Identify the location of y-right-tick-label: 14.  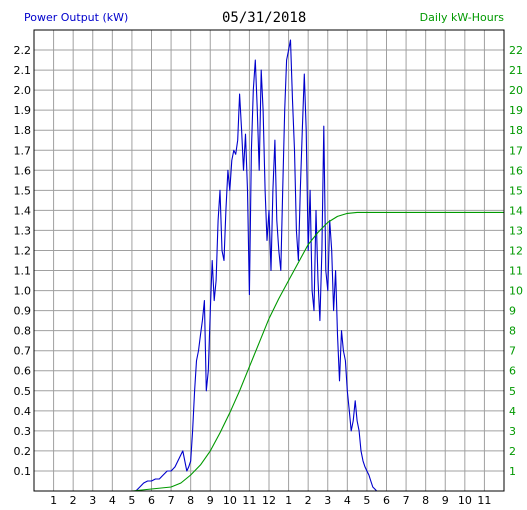
(516, 210).